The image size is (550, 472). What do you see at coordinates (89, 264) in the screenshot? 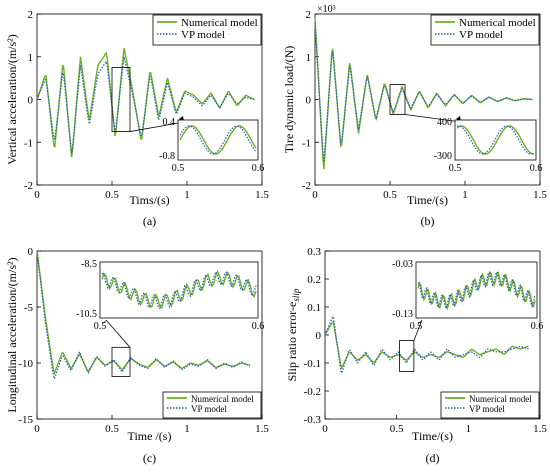
I see `inset-y-tick-label: -8.5` at bounding box center [89, 264].